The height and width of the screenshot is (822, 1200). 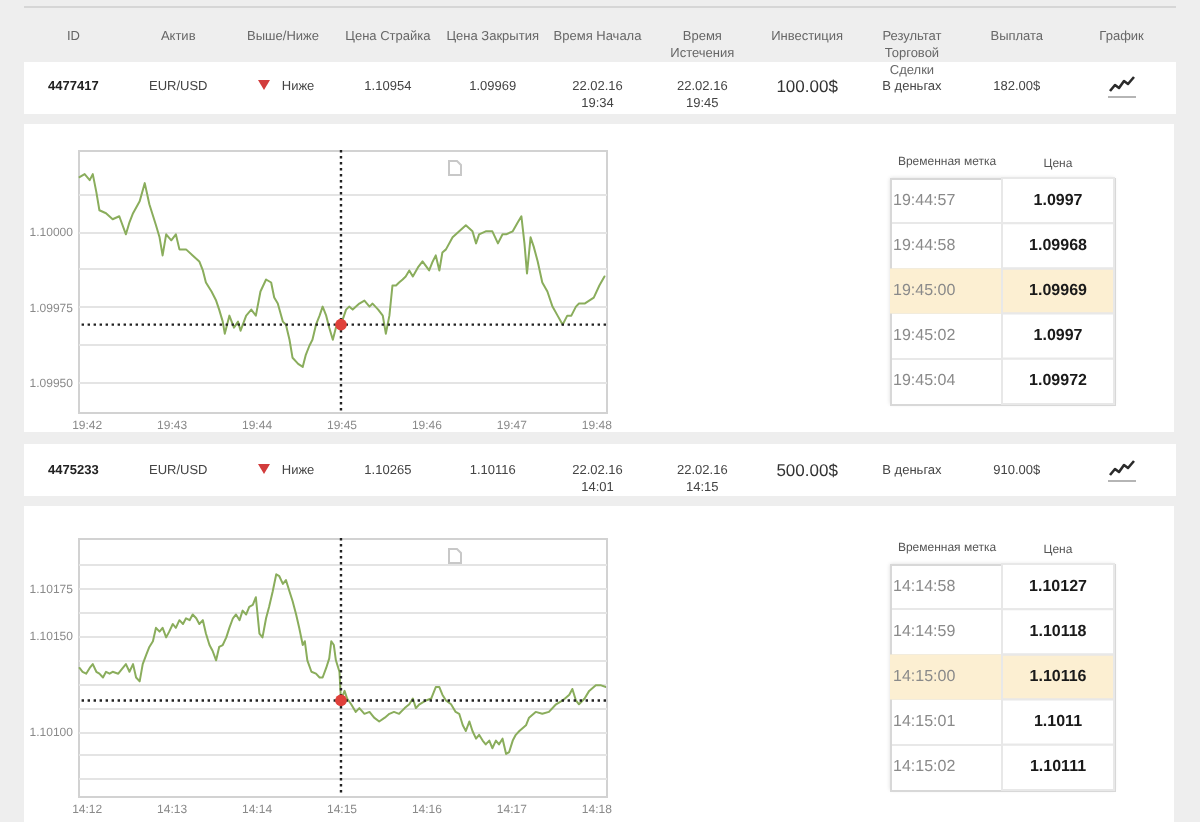 I want to click on data-label: 1.09969, so click(x=1059, y=290).